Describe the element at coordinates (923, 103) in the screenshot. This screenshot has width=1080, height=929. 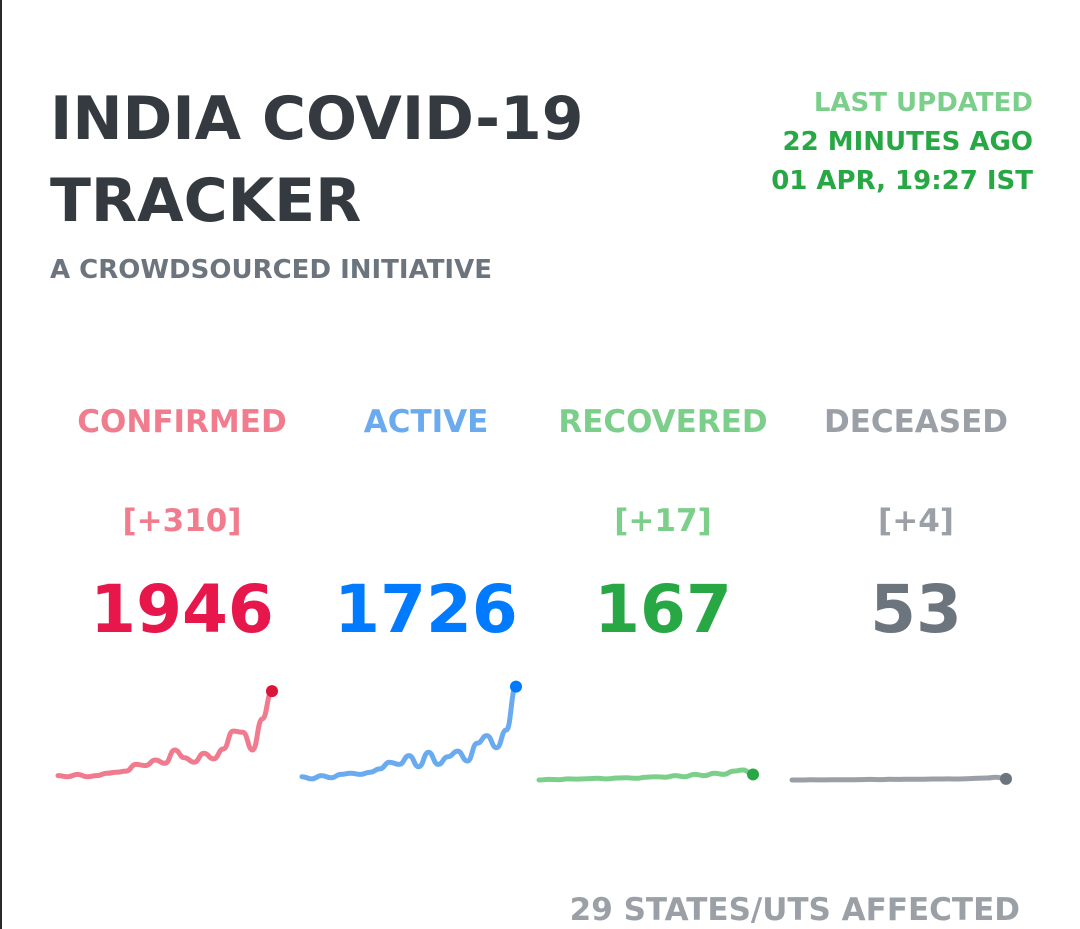
I see `last-updated-label: LAST UPDATED` at that location.